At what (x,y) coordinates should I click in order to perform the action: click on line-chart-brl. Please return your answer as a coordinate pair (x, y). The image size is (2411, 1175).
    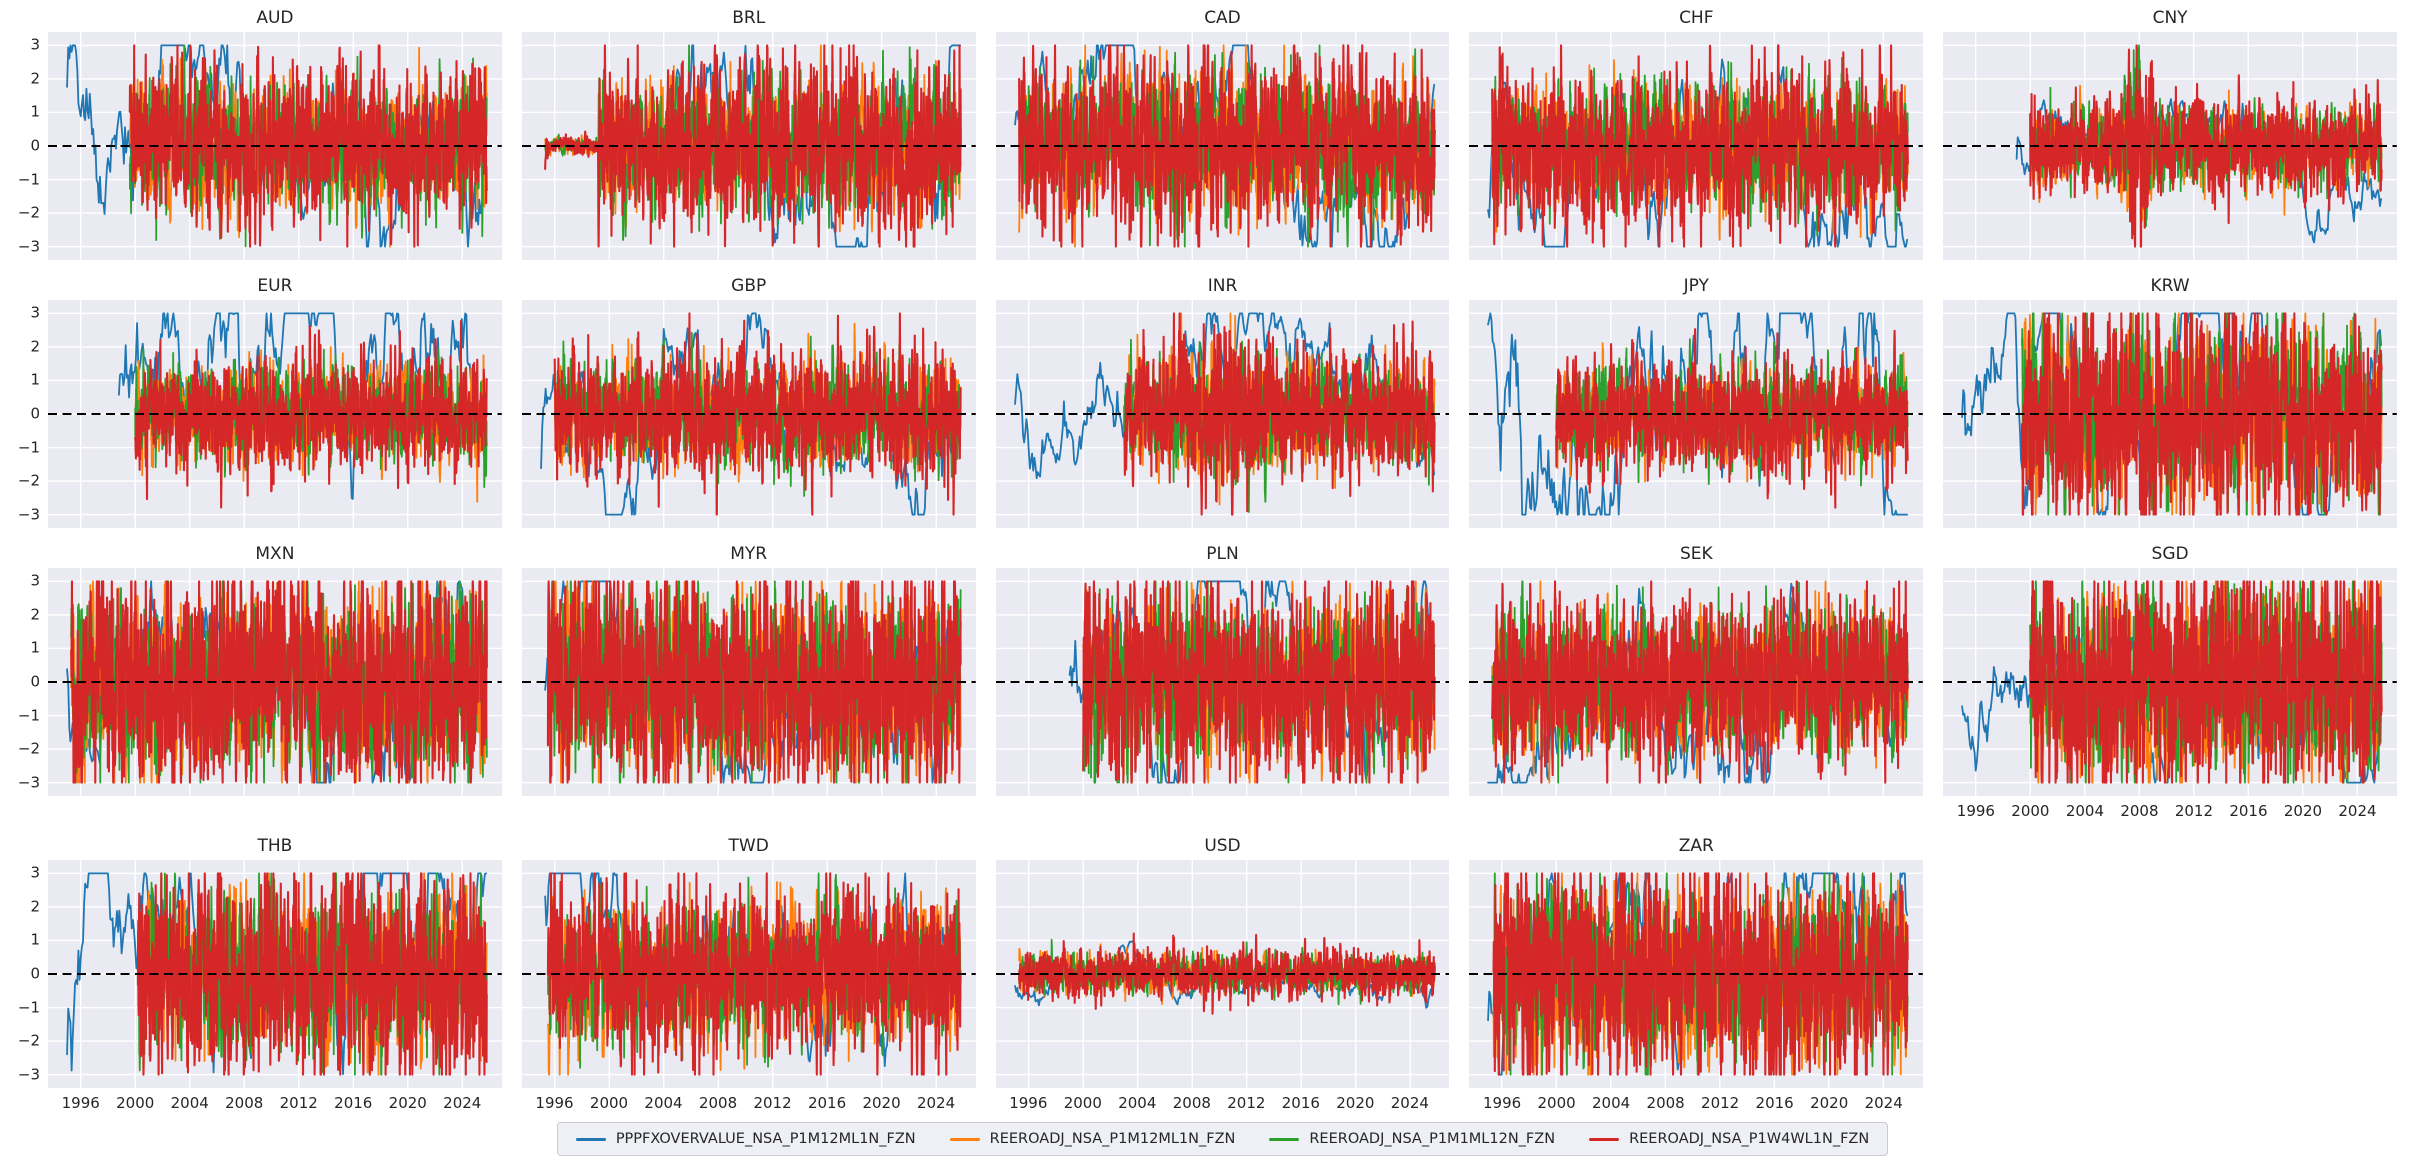
    Looking at the image, I should click on (748, 146).